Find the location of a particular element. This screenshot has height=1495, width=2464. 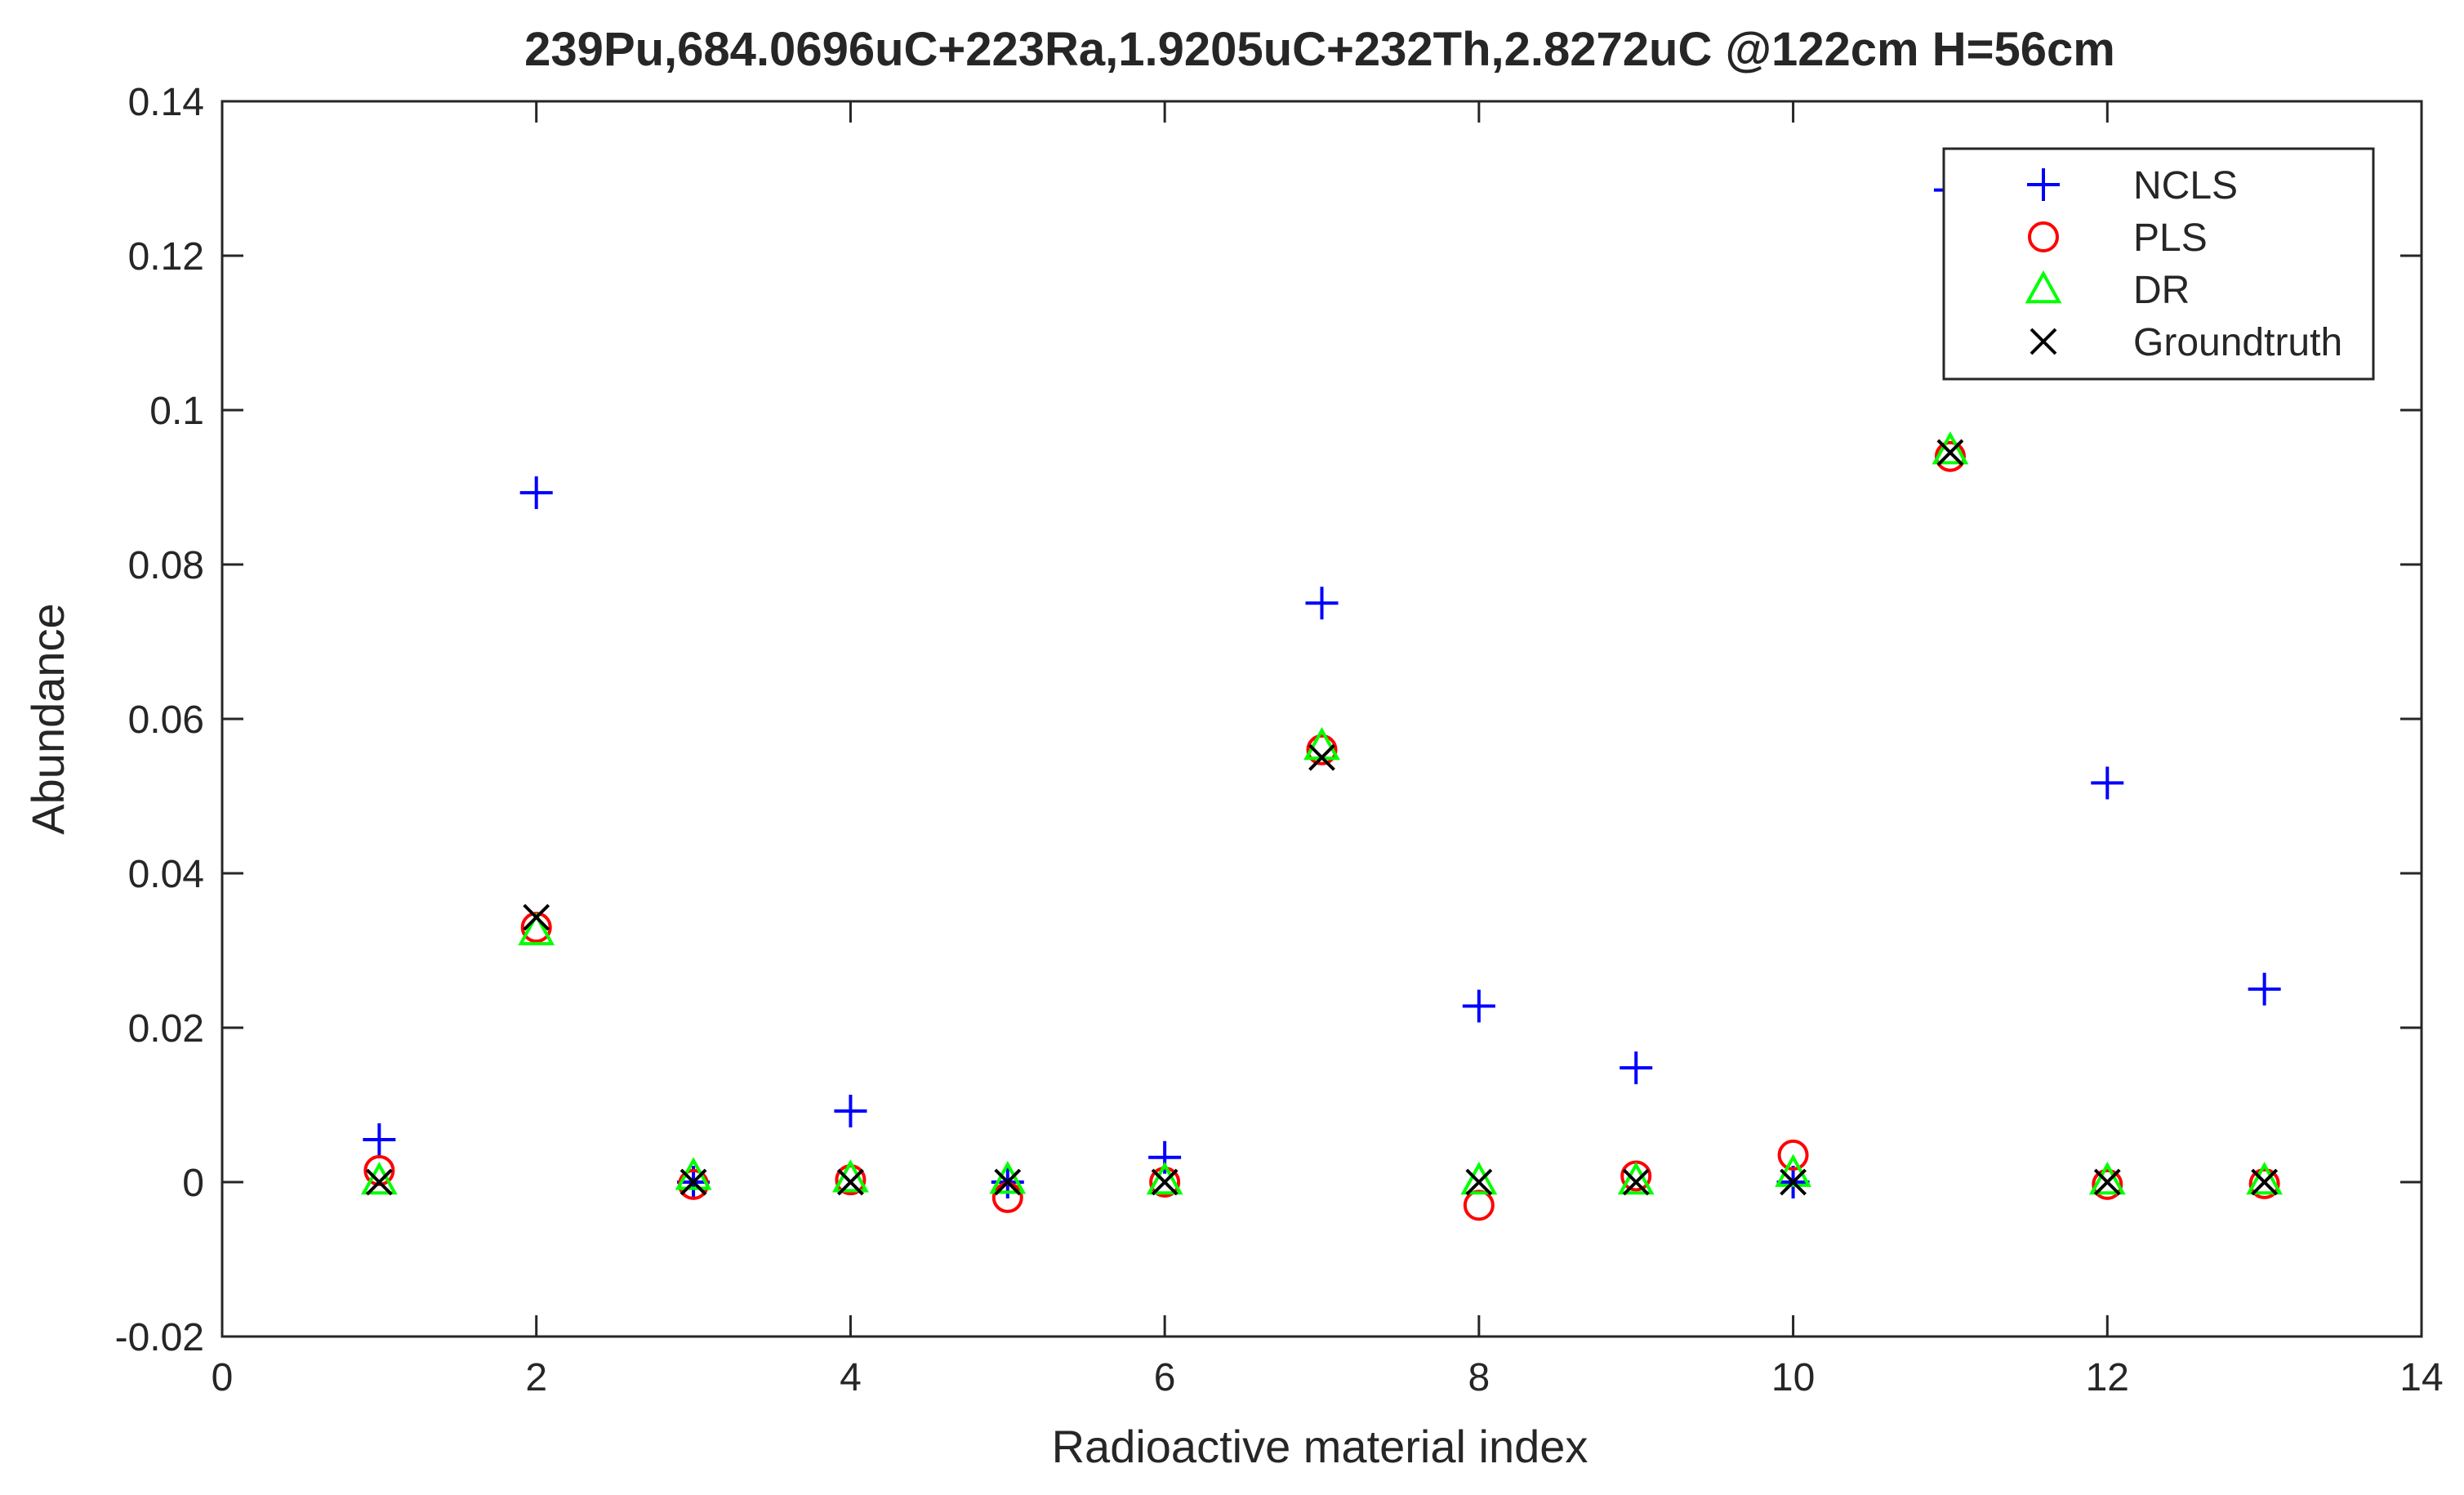

x-tick-label: 10 is located at coordinates (1793, 1378).